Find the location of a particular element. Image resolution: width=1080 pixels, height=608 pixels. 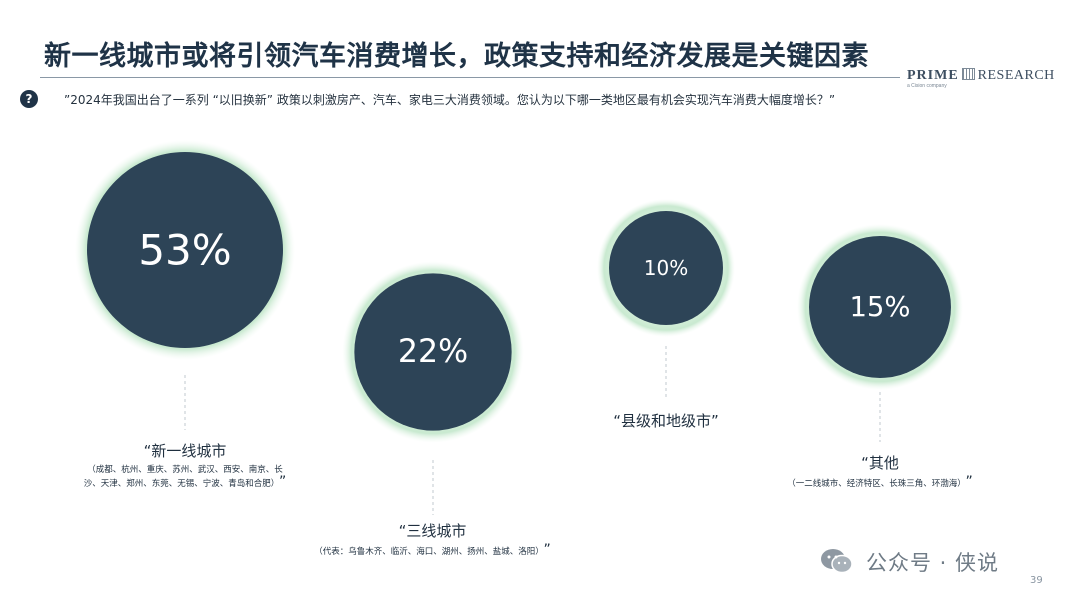

category-label-block: “县级和地级市” is located at coordinates (666, 420).